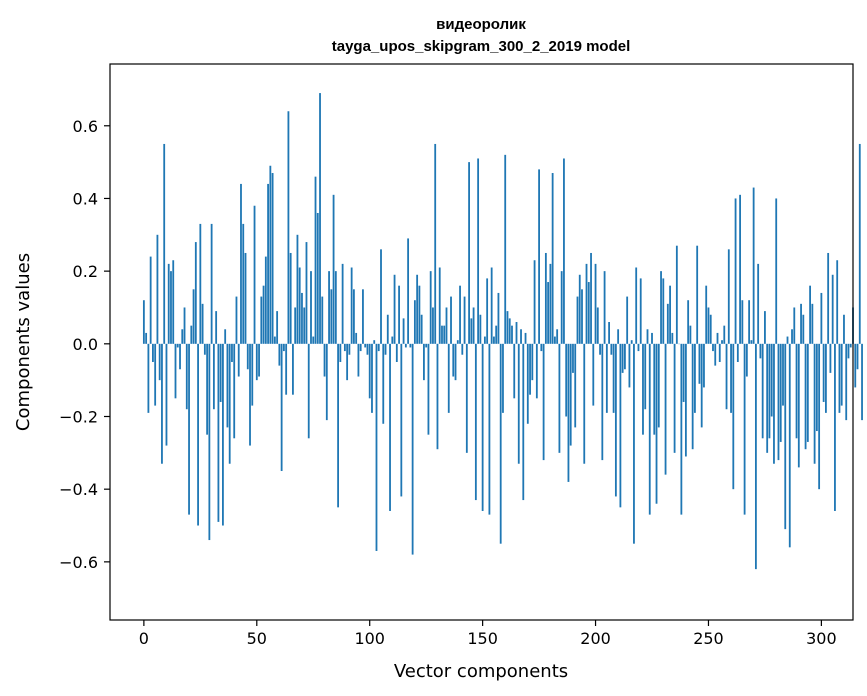 Image resolution: width=867 pixels, height=696 pixels. What do you see at coordinates (821, 638) in the screenshot?
I see `x-tick-label-300: 300` at bounding box center [821, 638].